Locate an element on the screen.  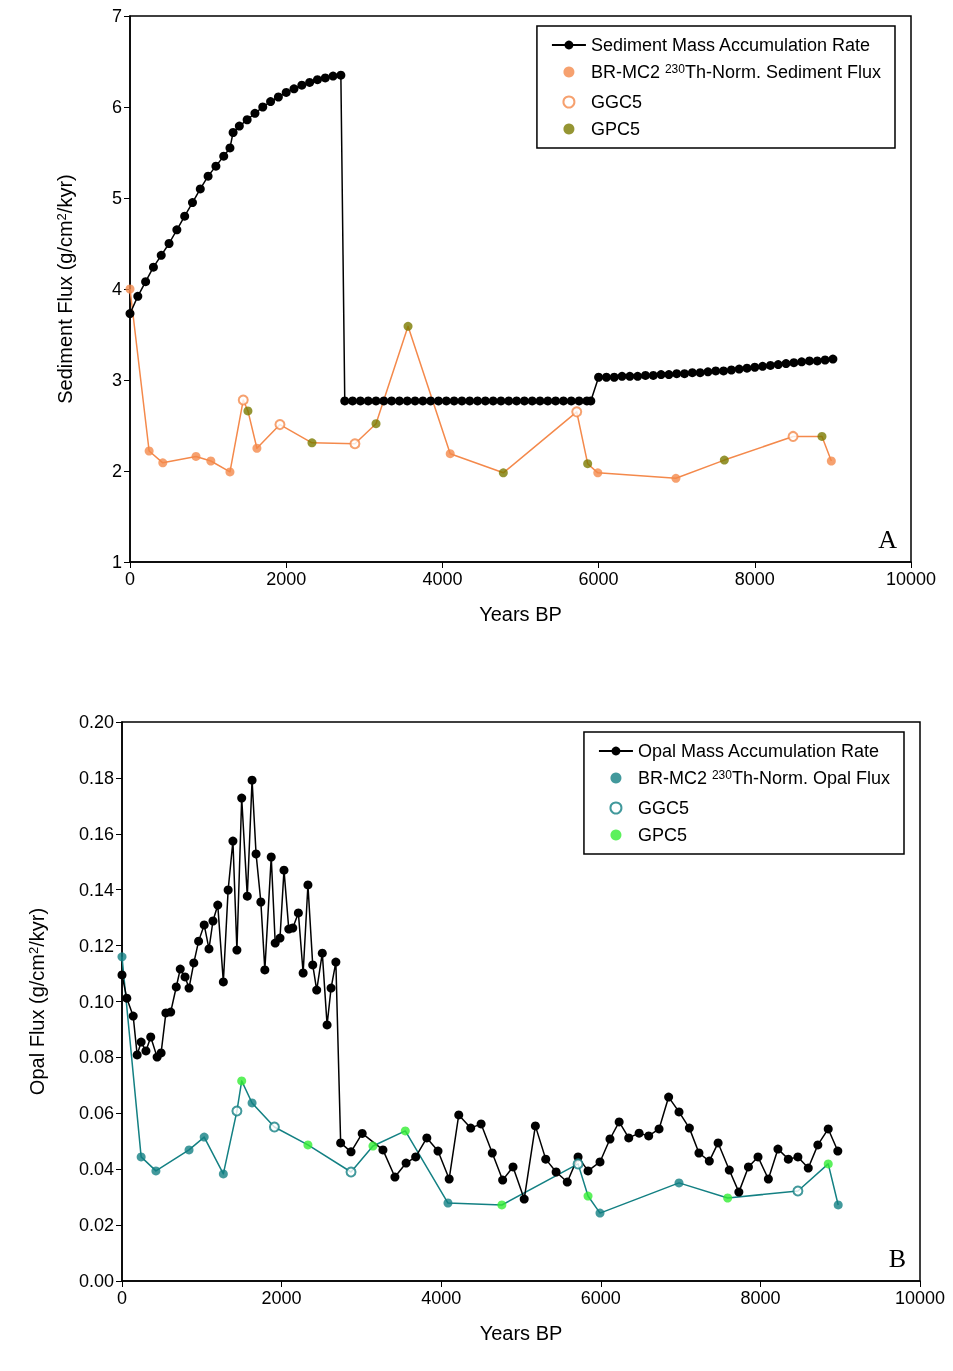
y-tick-label: 0.06 is located at coordinates (96, 1113).